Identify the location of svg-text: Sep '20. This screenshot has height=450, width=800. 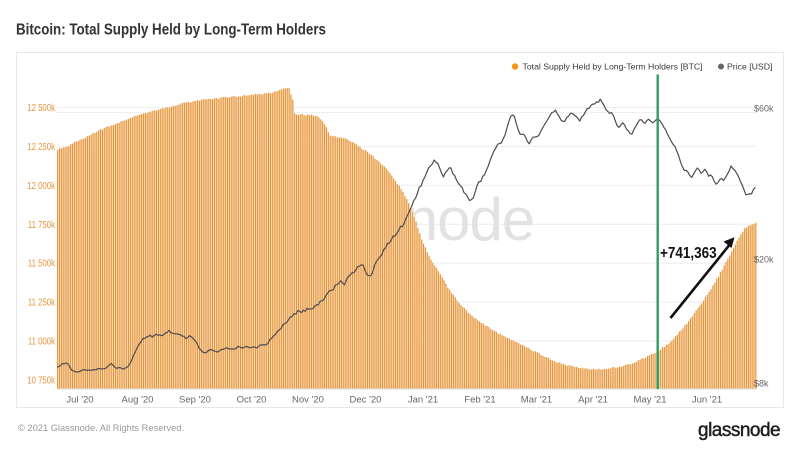
(195, 400).